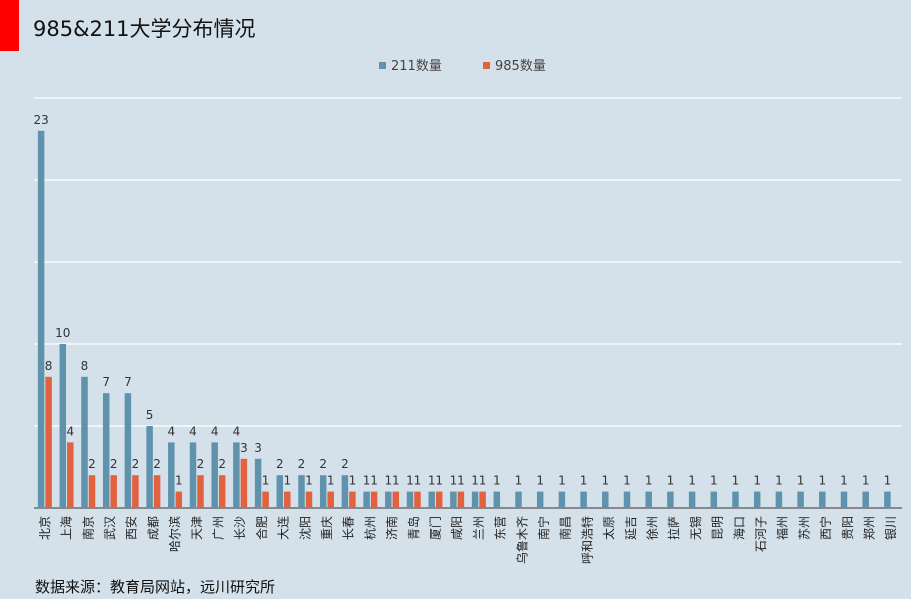 The image size is (911, 599). What do you see at coordinates (193, 431) in the screenshot?
I see `data-label-211-7: 4` at bounding box center [193, 431].